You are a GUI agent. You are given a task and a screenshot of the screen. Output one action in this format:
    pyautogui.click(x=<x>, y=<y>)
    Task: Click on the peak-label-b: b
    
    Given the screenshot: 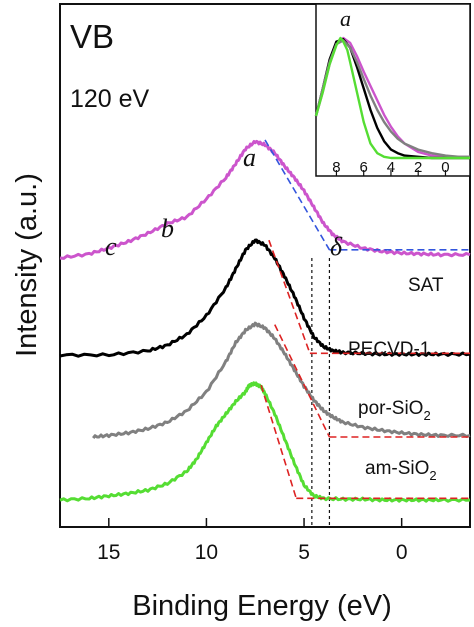 What is the action you would take?
    pyautogui.click(x=167, y=228)
    